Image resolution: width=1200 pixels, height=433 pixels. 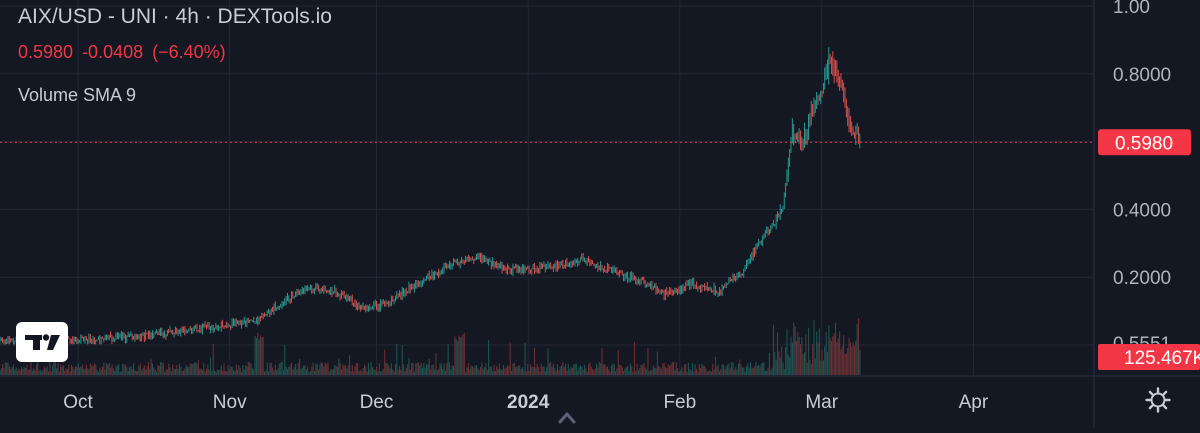 I want to click on volume-indicator-label: Volume SMA 9, so click(x=77, y=95).